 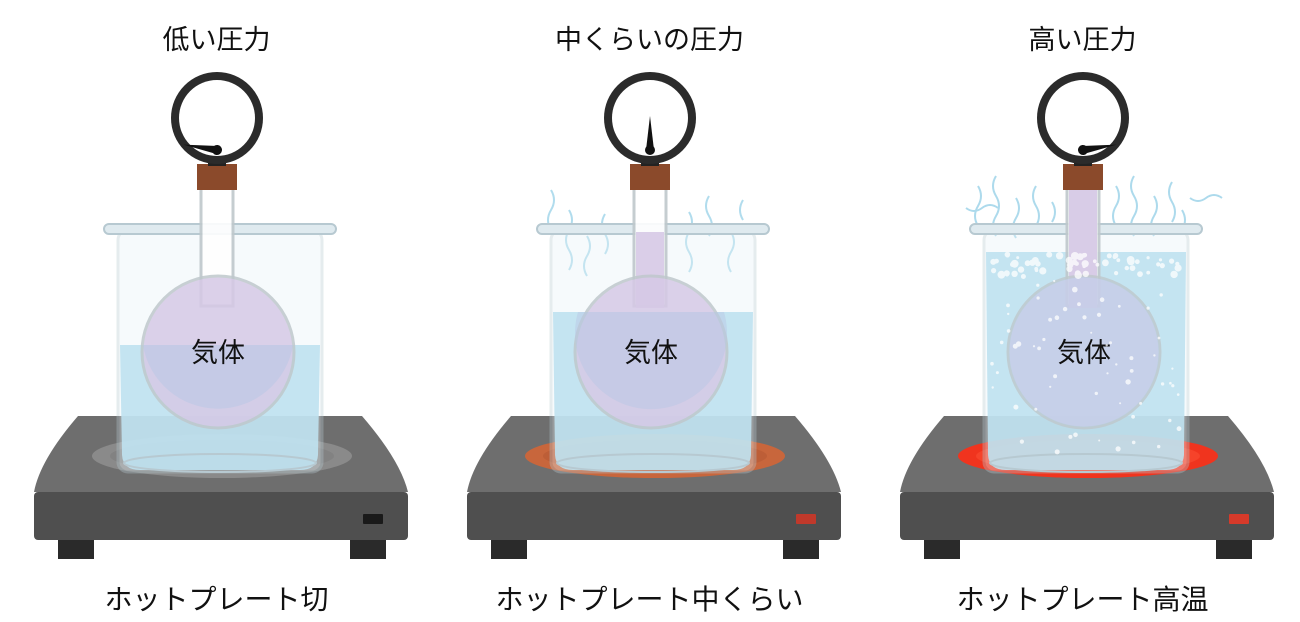 What do you see at coordinates (216, 40) in the screenshot?
I see `panel-title: 低い圧力` at bounding box center [216, 40].